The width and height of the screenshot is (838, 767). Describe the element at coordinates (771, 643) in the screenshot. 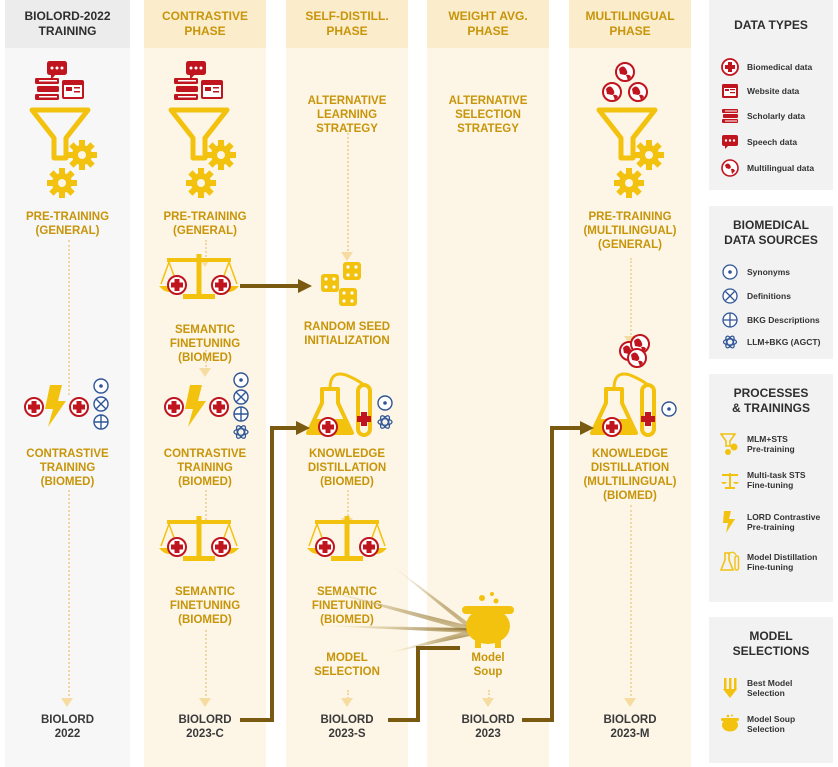

I see `panel-title: MODEL SELECTIONS` at that location.